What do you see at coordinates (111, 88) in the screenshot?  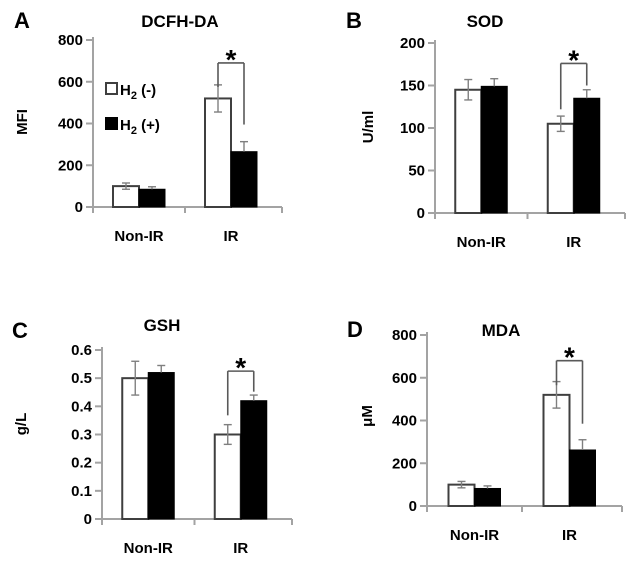 I see `open-square-legend-icon` at bounding box center [111, 88].